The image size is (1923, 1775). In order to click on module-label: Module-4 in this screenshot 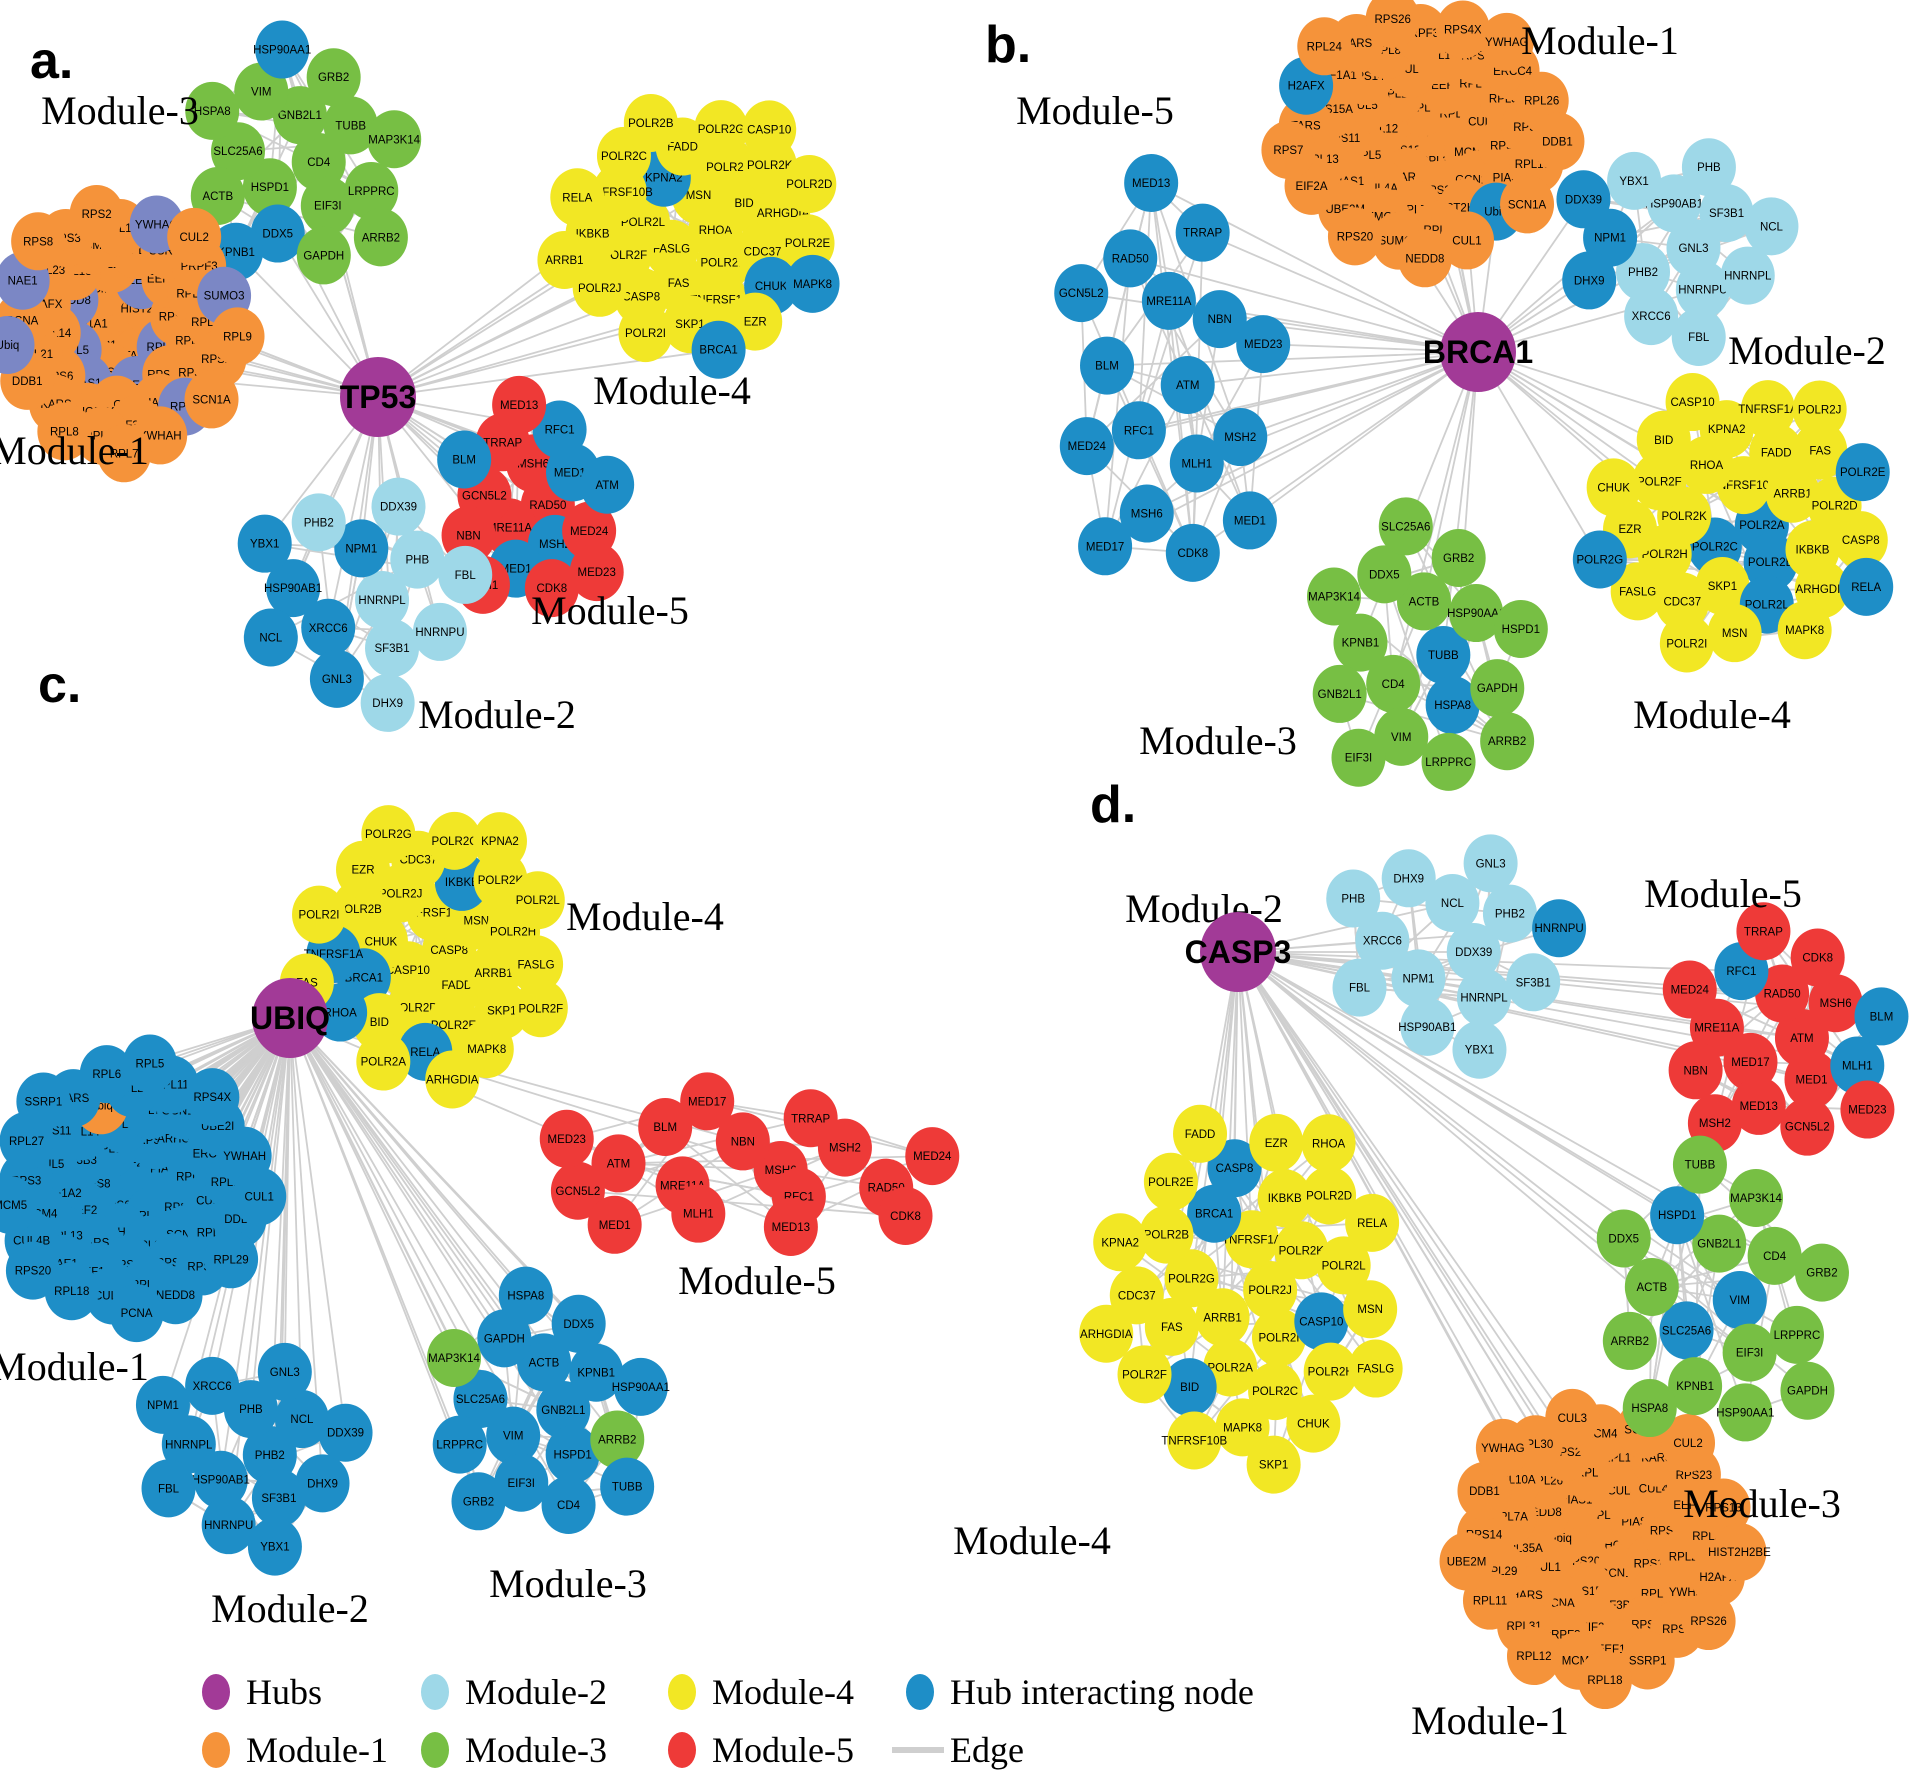, I will do `click(672, 390)`.